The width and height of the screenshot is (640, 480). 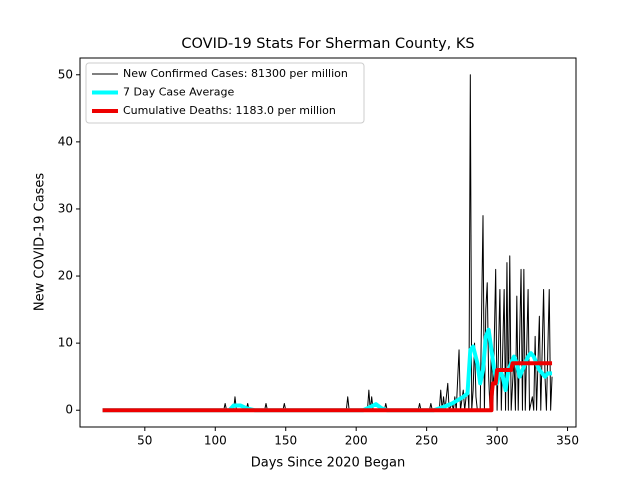 What do you see at coordinates (497, 441) in the screenshot?
I see `x-tick-label: 300` at bounding box center [497, 441].